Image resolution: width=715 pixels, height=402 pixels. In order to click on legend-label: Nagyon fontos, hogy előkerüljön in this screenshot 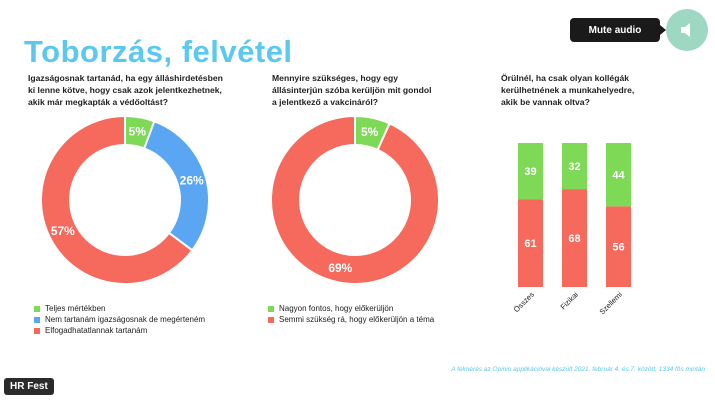, I will do `click(336, 308)`.